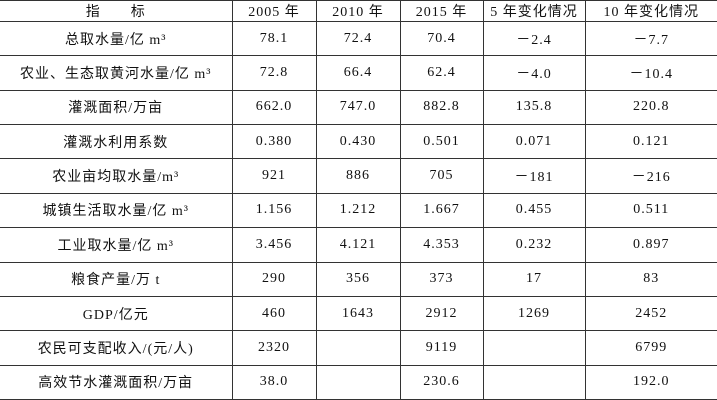 The height and width of the screenshot is (400, 717). Describe the element at coordinates (274, 348) in the screenshot. I see `table-cell: 2320` at that location.